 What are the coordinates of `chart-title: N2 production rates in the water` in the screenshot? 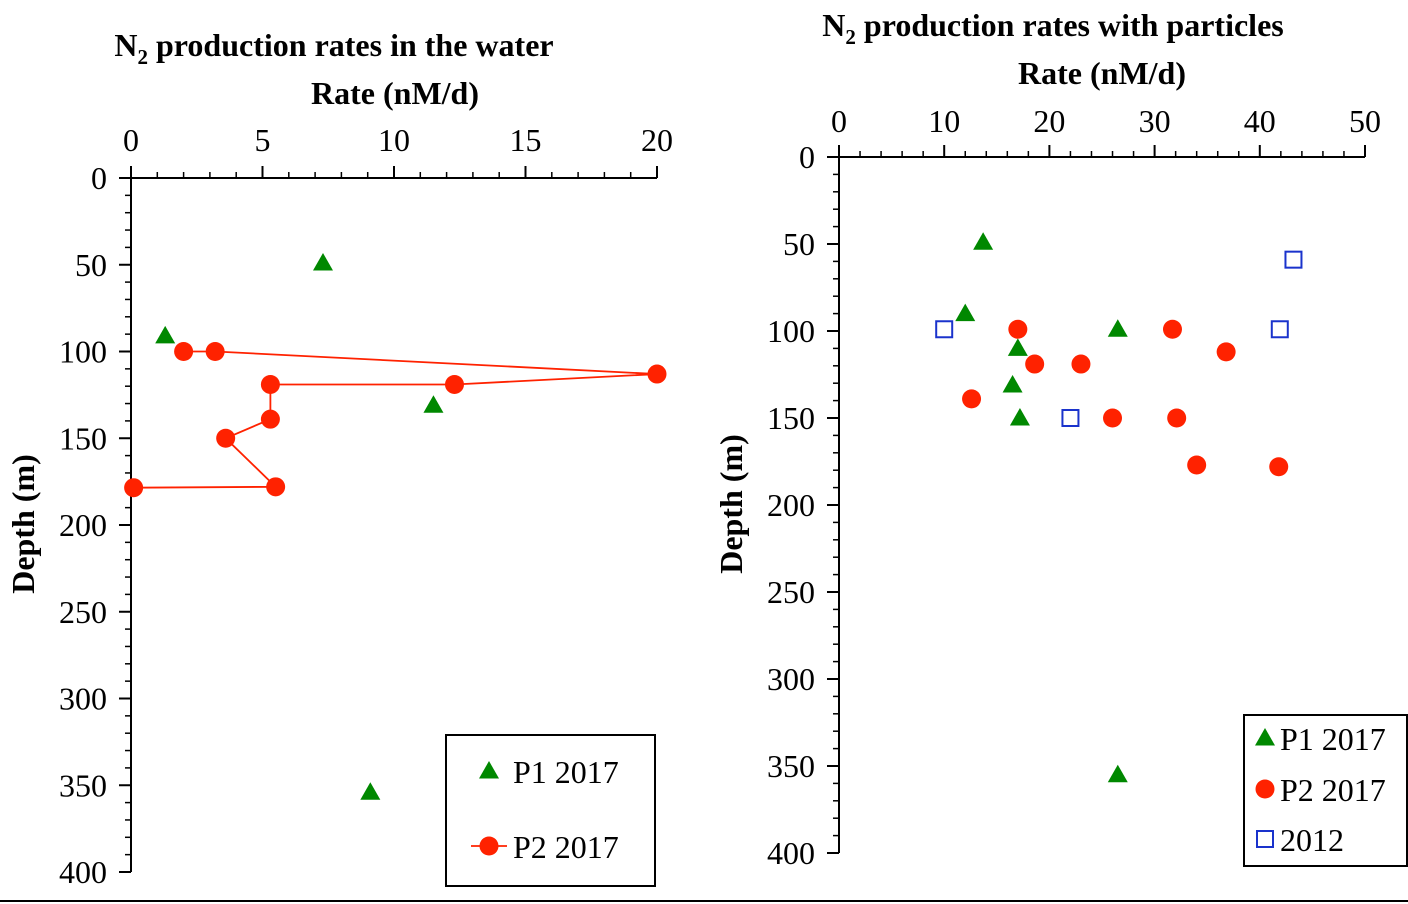 It's located at (333, 48).